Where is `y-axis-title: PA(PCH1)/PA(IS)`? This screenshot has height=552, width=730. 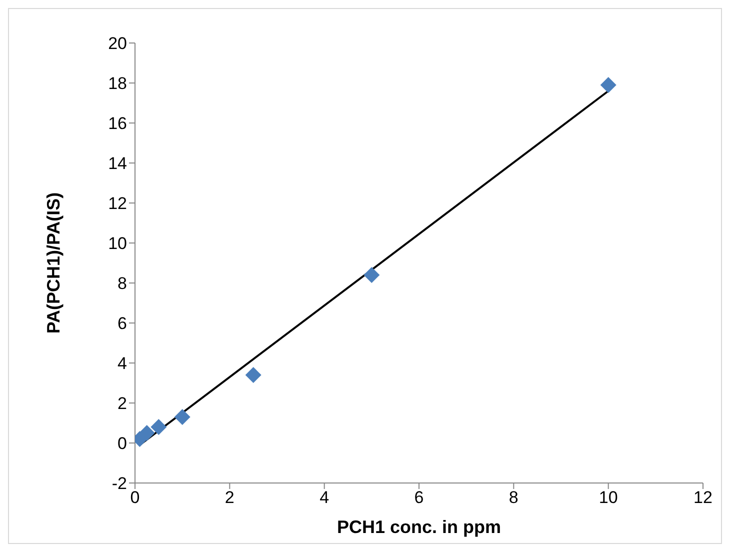
y-axis-title: PA(PCH1)/PA(IS) is located at coordinates (53, 263).